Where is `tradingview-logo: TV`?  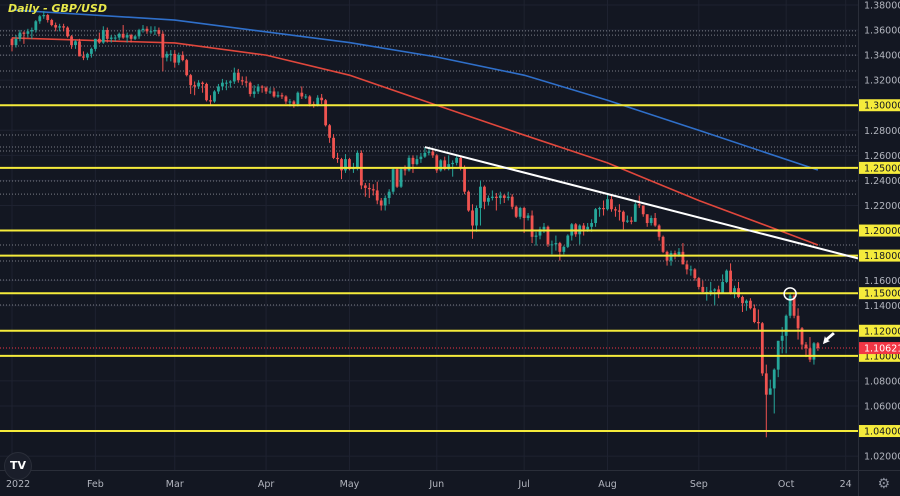 tradingview-logo: TV is located at coordinates (18, 466).